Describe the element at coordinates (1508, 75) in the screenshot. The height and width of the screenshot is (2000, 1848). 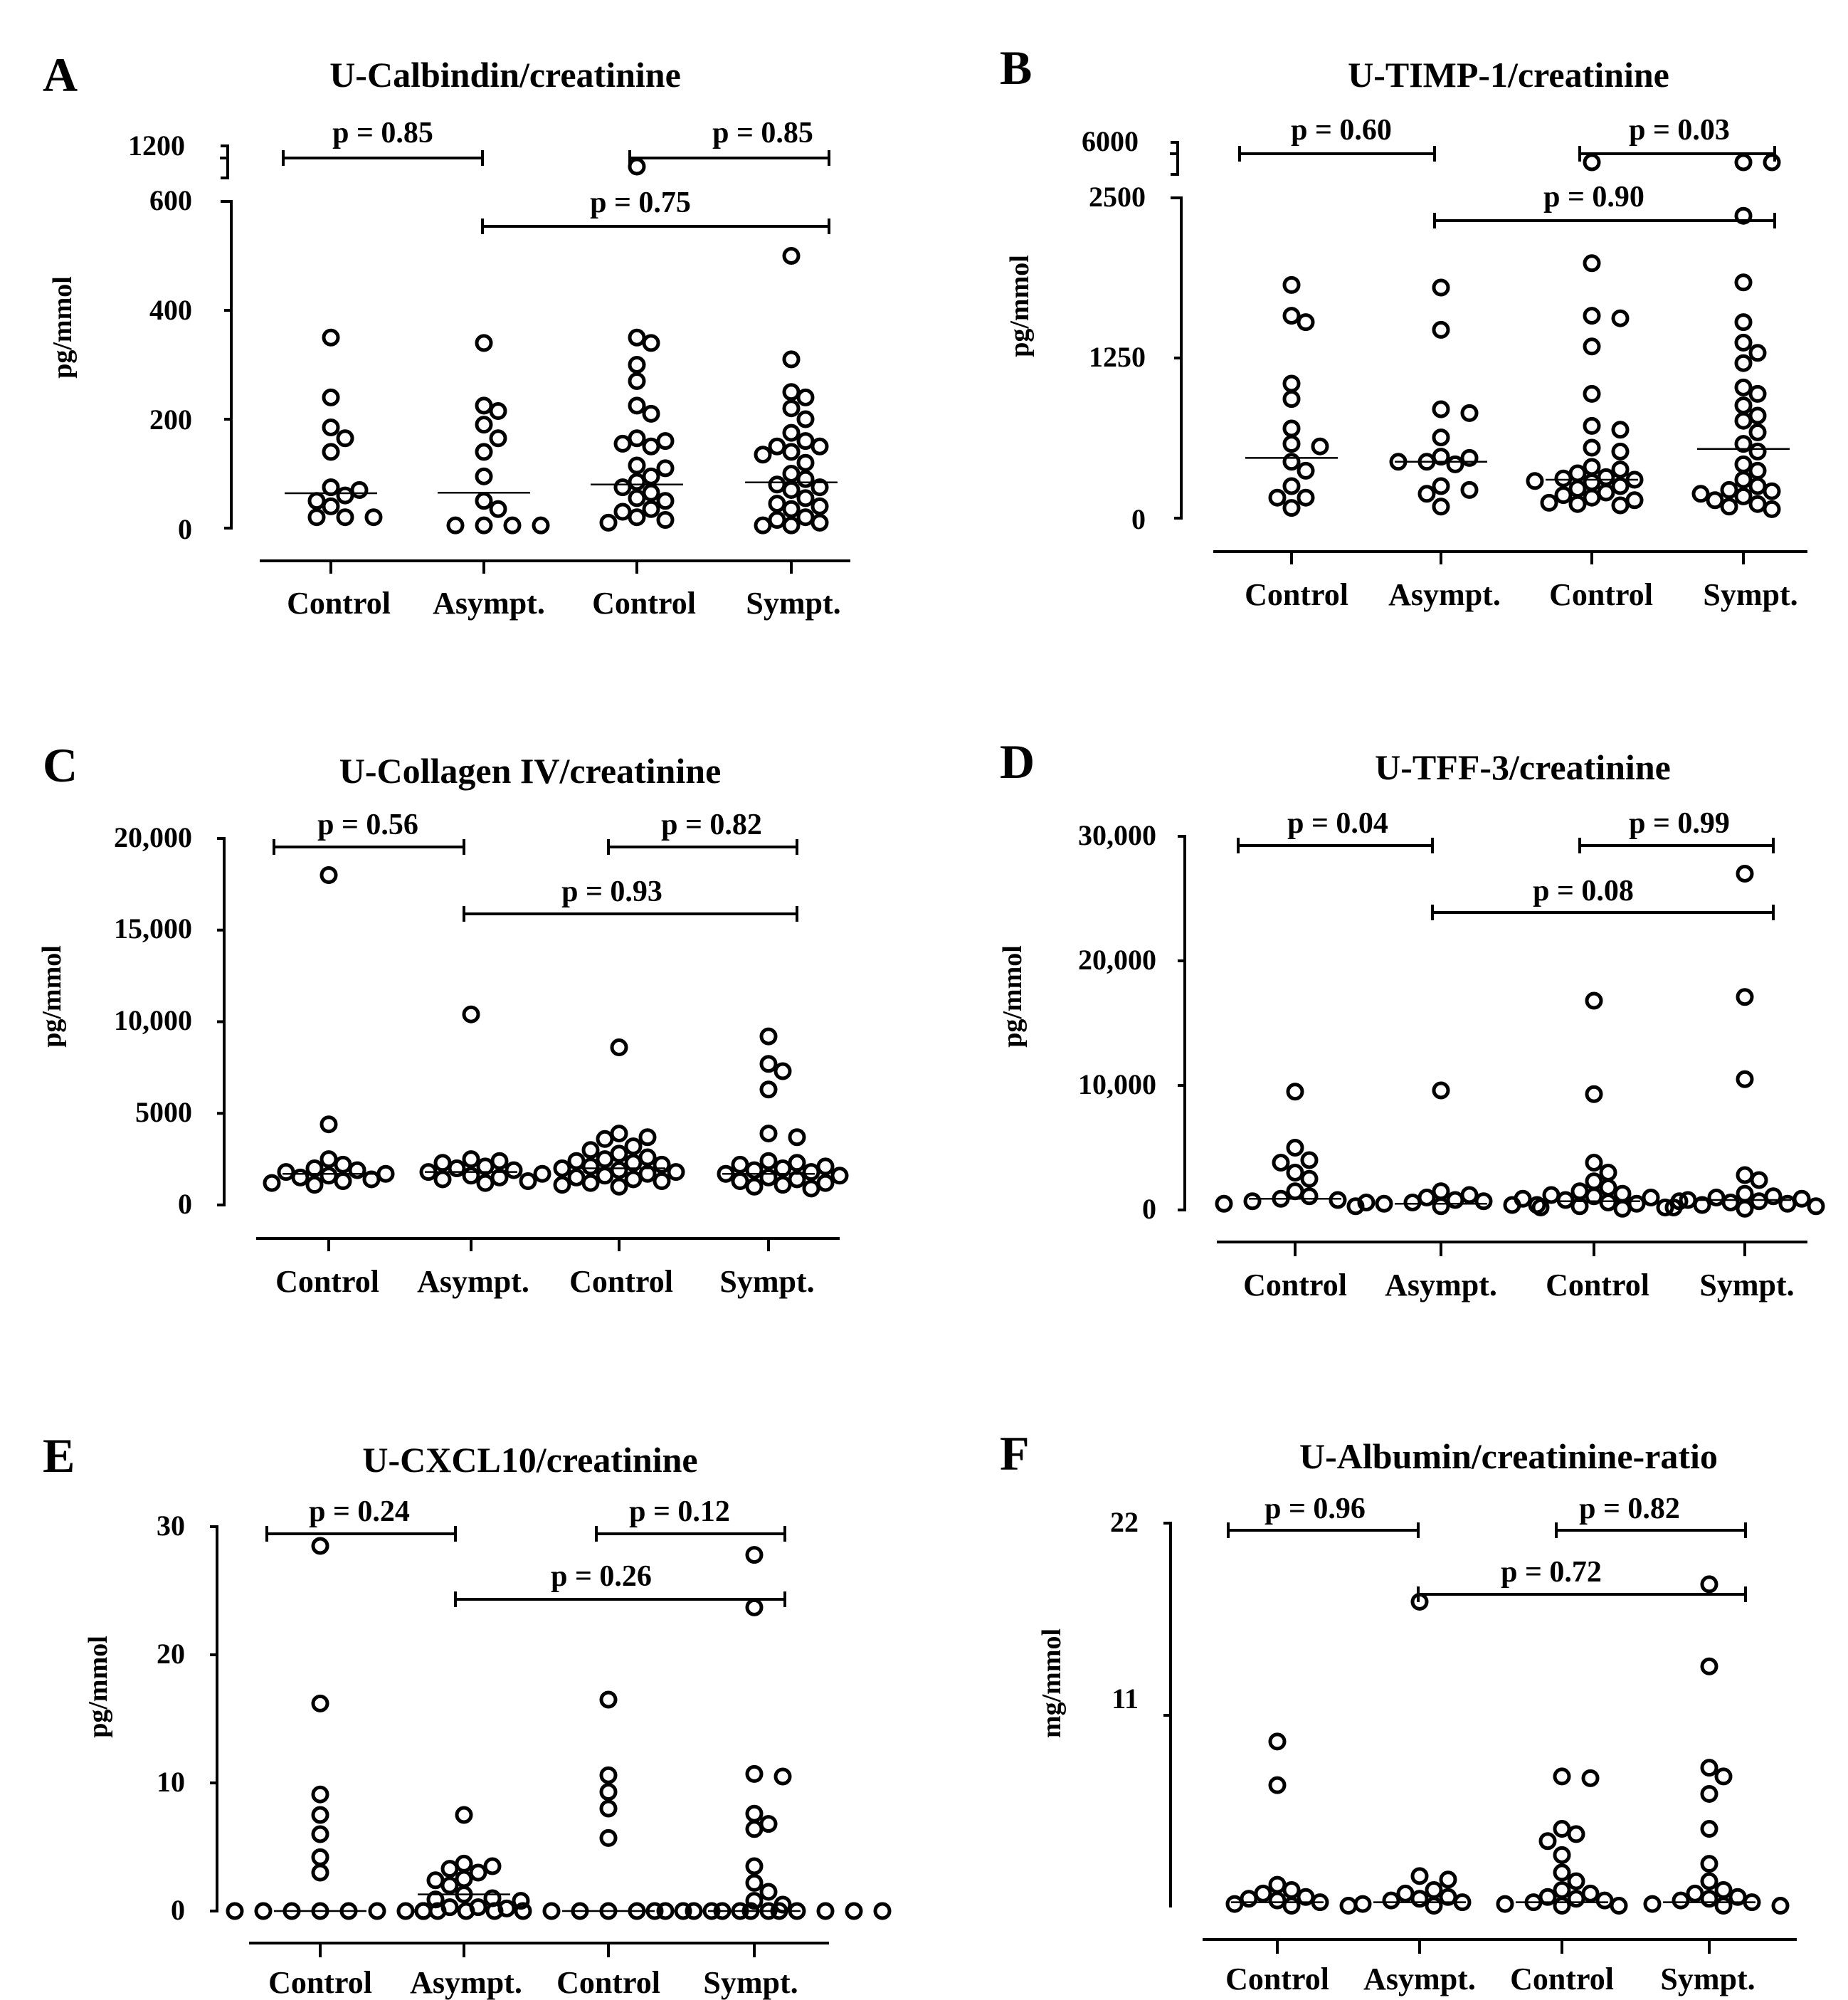
I see `chart-title: U-TIMP-1/creatinine` at that location.